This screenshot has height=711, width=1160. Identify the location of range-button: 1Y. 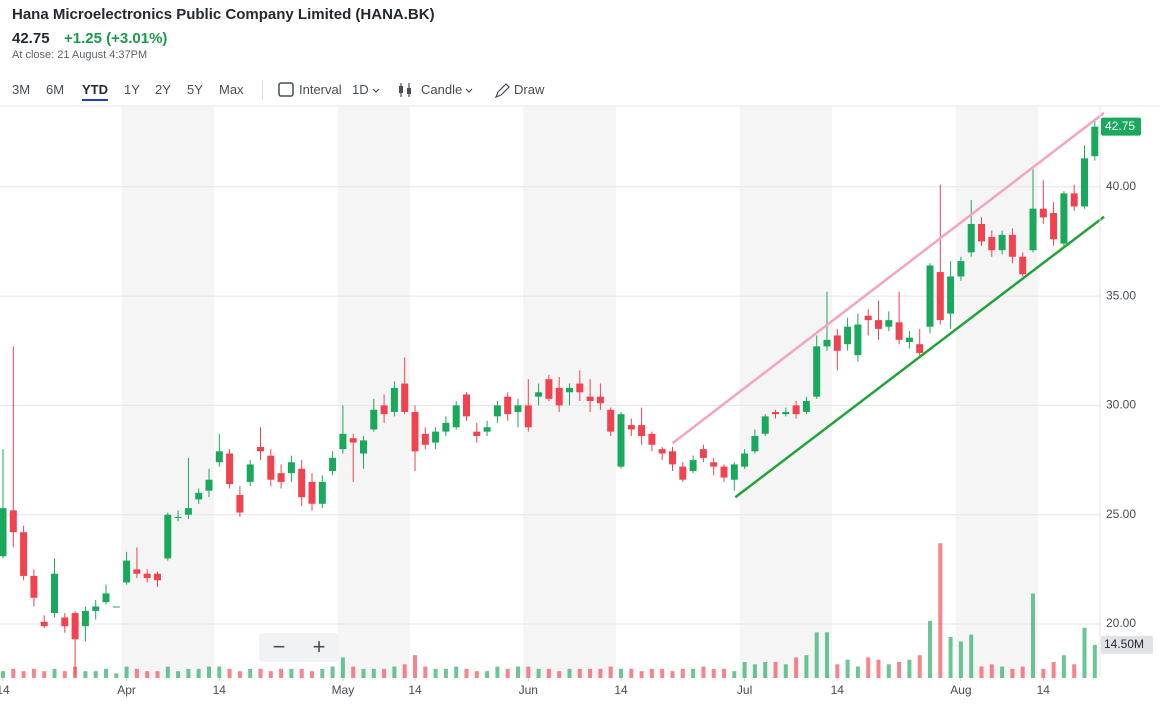
(132, 89).